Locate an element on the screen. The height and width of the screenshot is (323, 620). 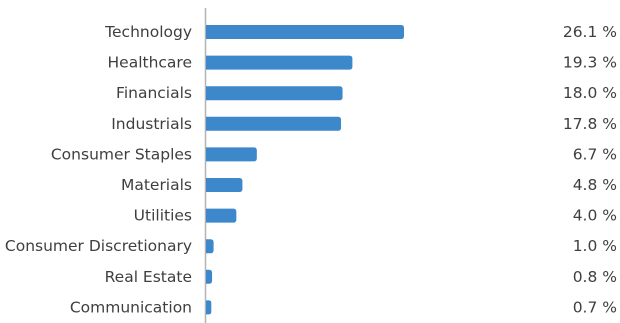
bar-industrials is located at coordinates (274, 123).